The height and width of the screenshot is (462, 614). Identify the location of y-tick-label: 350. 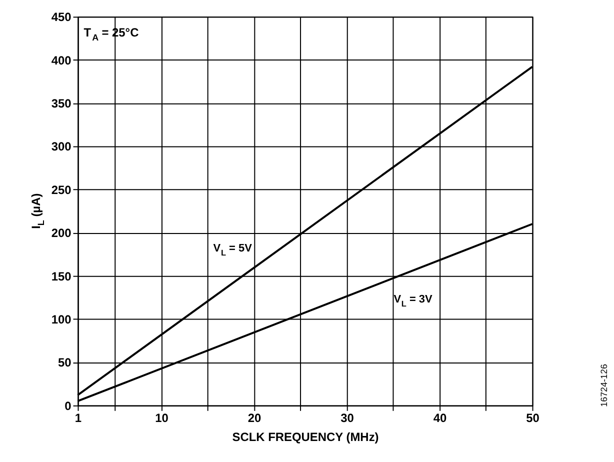
(61, 103).